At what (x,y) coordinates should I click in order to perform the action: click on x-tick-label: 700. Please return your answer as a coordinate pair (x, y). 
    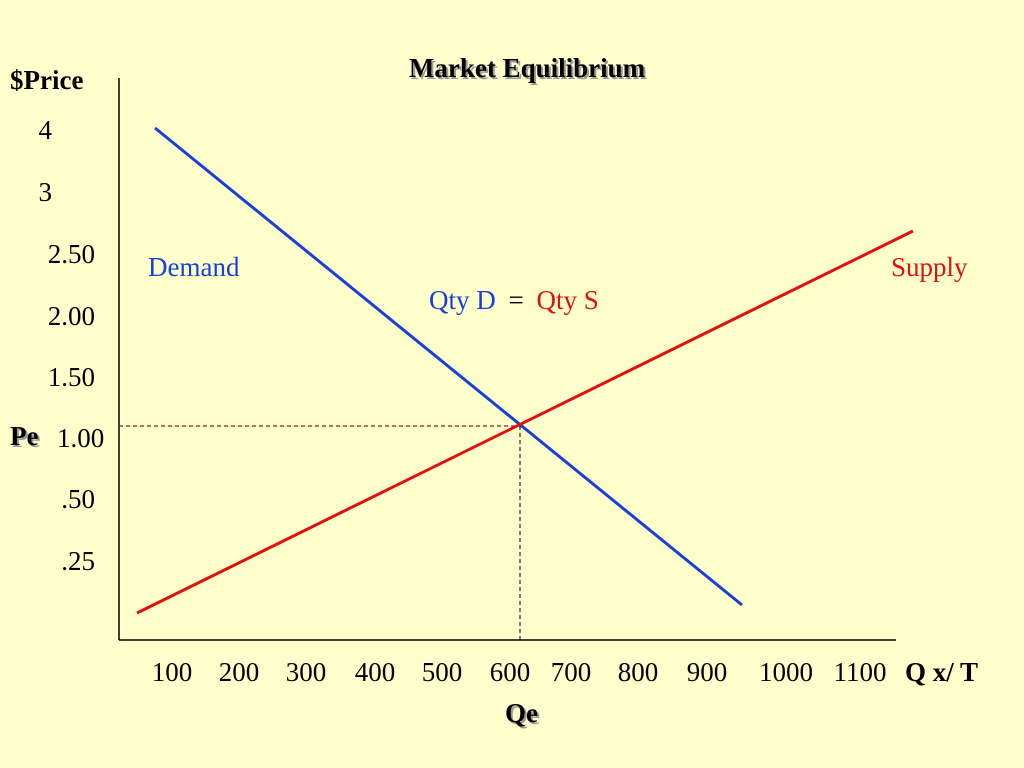
    Looking at the image, I should click on (571, 672).